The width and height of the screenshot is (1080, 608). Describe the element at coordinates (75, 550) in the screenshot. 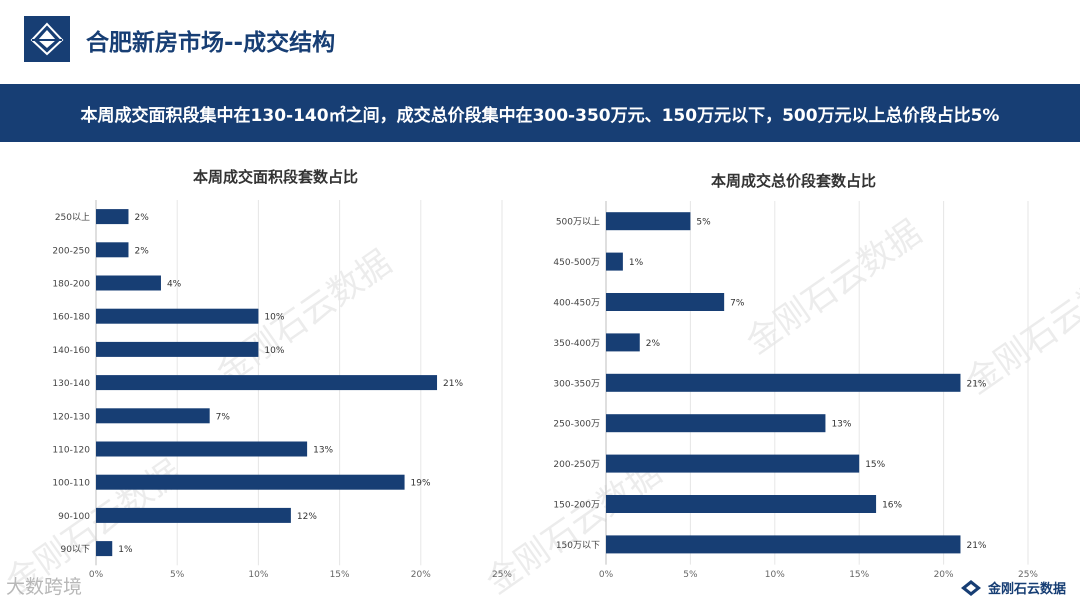

I see `category-label: 90以下` at that location.